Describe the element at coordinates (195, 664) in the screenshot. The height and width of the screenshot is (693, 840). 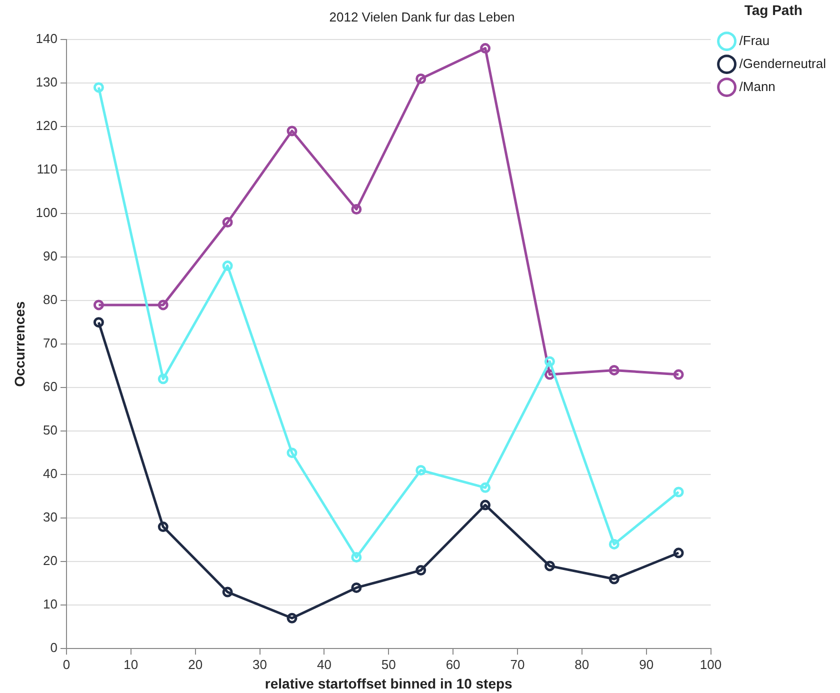
I see `x-tick-label: 20` at that location.